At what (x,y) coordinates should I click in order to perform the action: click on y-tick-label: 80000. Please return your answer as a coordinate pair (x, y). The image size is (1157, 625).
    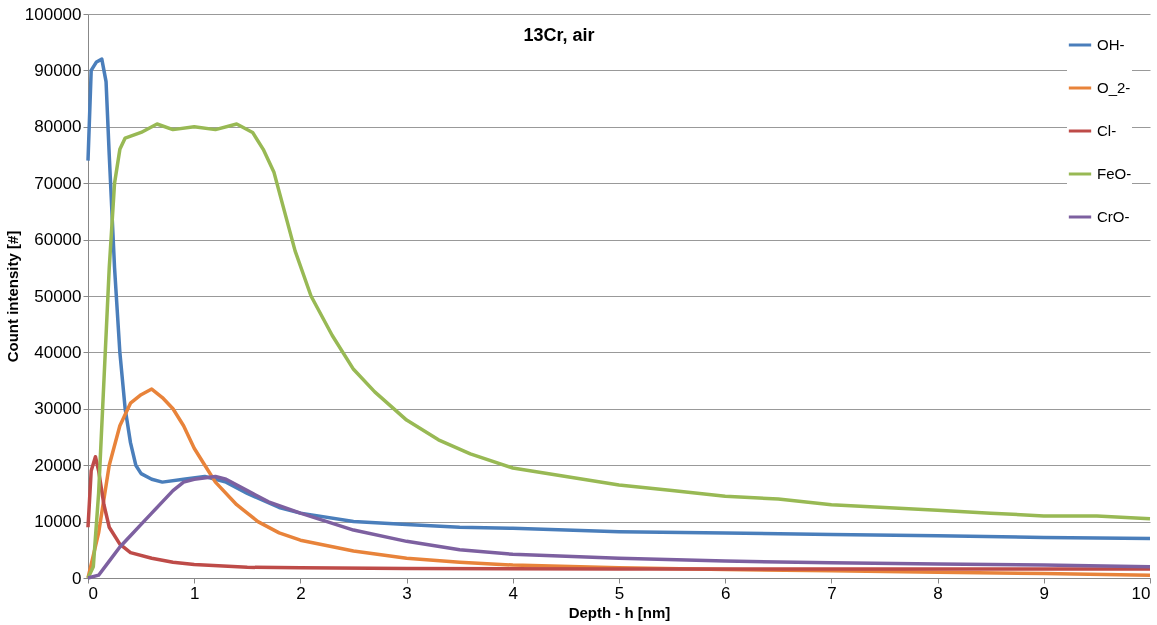
    Looking at the image, I should click on (58, 127).